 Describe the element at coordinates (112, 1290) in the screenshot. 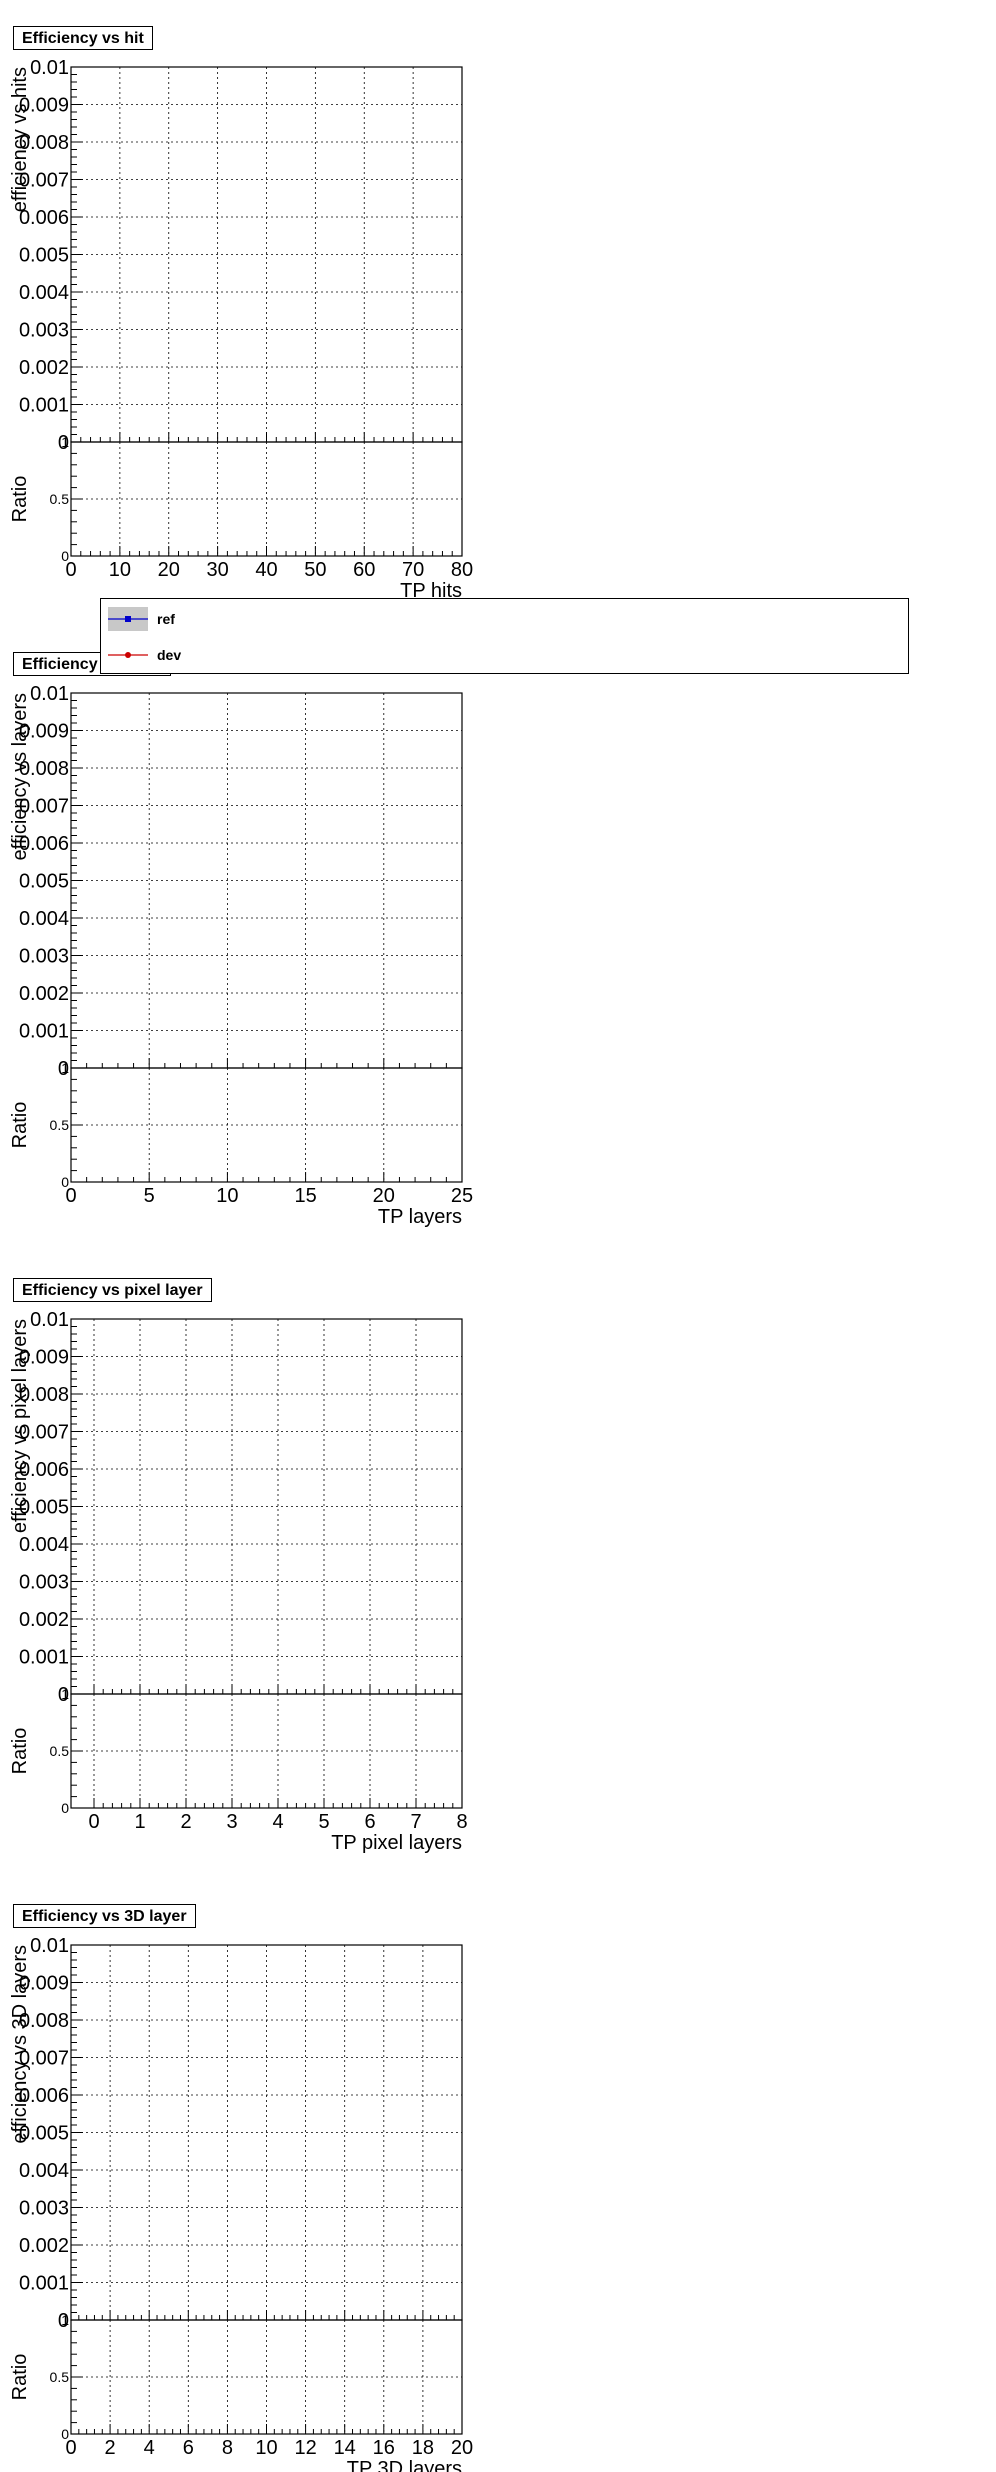

I see `panel-title-pixel-layer: Efficiency vs pixel layer` at that location.